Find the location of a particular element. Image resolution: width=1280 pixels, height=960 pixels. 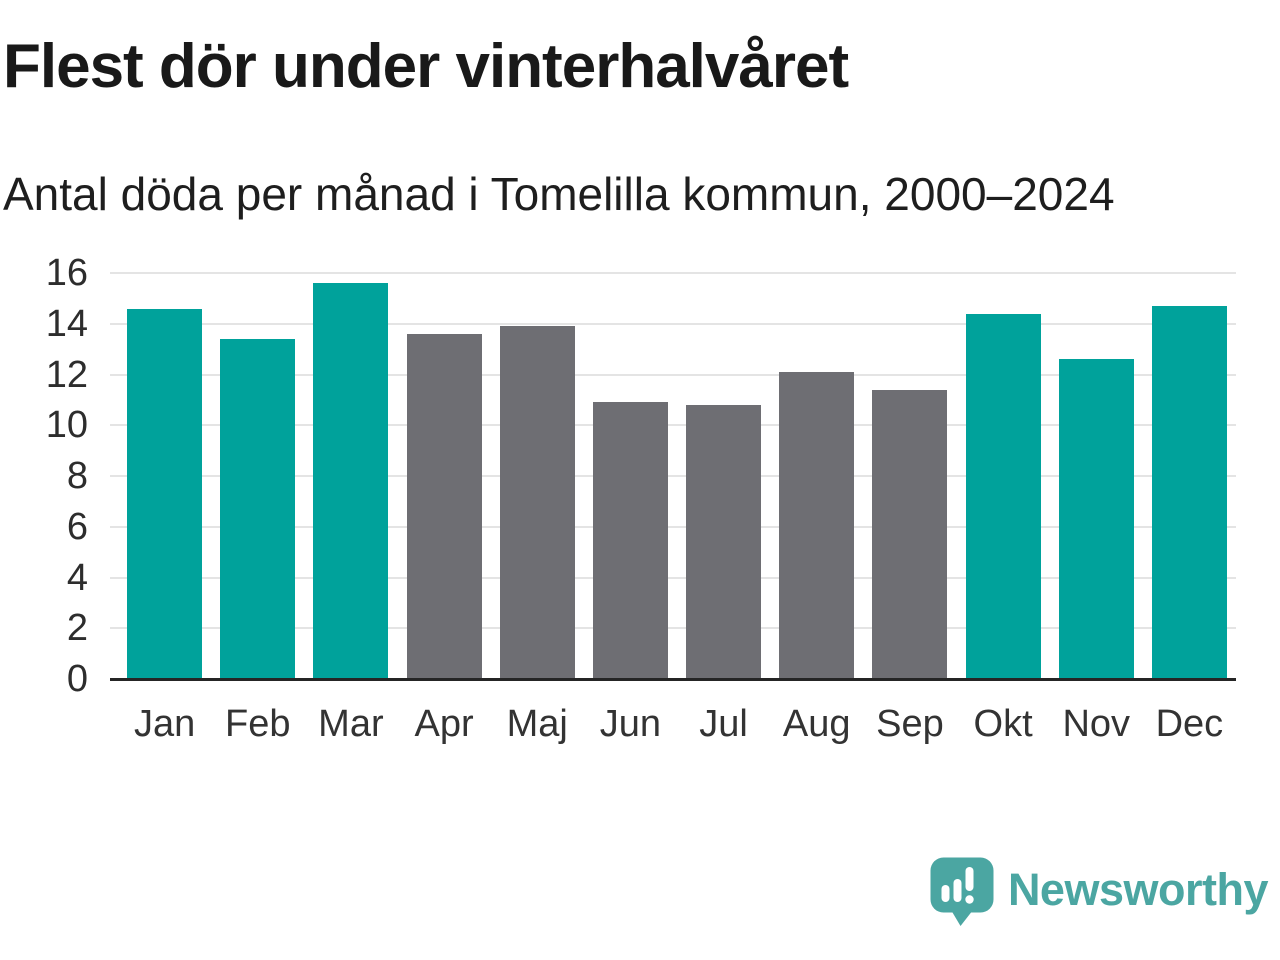

x-tick-label-Apr: Apr is located at coordinates (444, 724).